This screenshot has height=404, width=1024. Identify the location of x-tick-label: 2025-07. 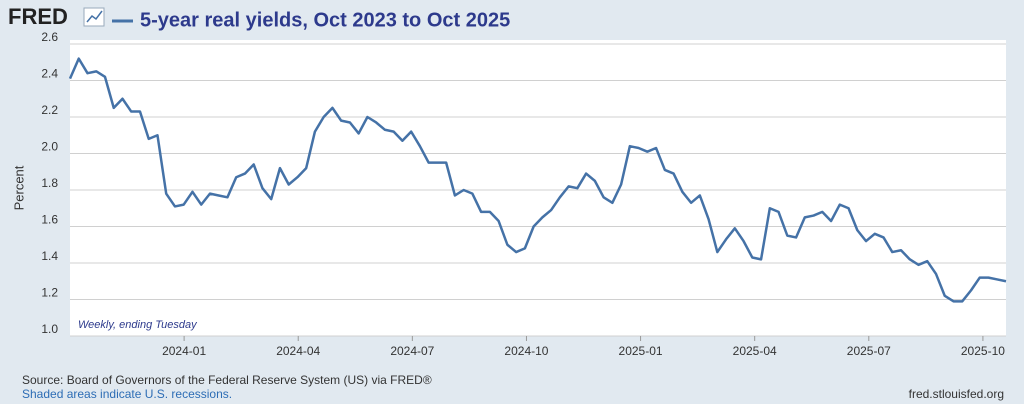
(869, 351).